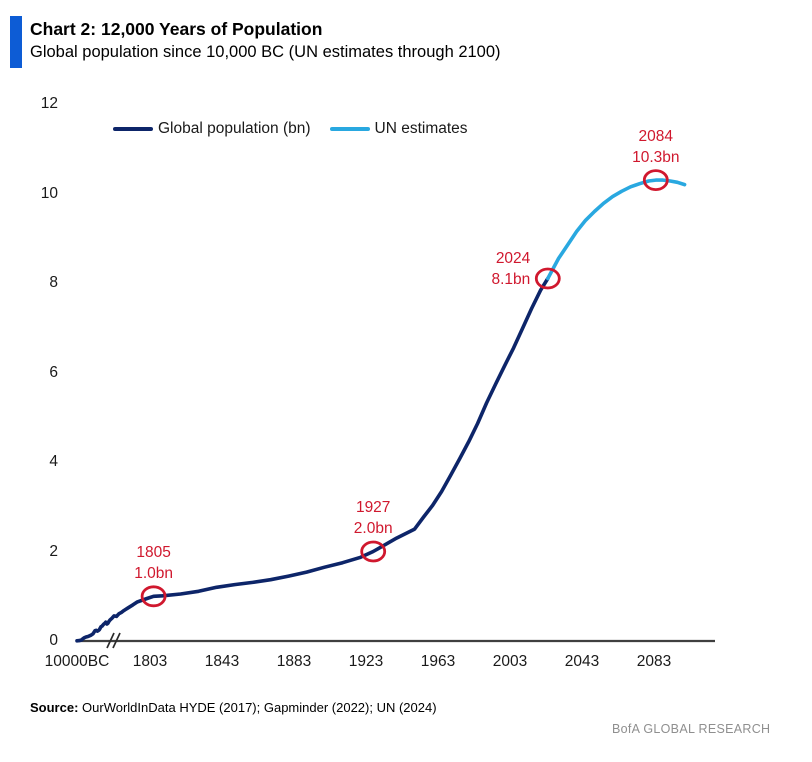 This screenshot has height=762, width=812. Describe the element at coordinates (49, 103) in the screenshot. I see `y-tick-label-12: 12` at that location.